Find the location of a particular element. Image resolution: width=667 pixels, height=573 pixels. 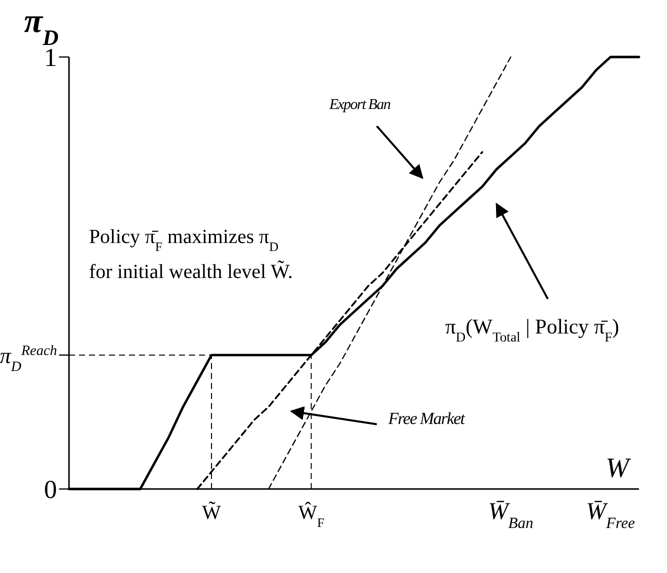

annotation: Export Ban is located at coordinates (359, 104).